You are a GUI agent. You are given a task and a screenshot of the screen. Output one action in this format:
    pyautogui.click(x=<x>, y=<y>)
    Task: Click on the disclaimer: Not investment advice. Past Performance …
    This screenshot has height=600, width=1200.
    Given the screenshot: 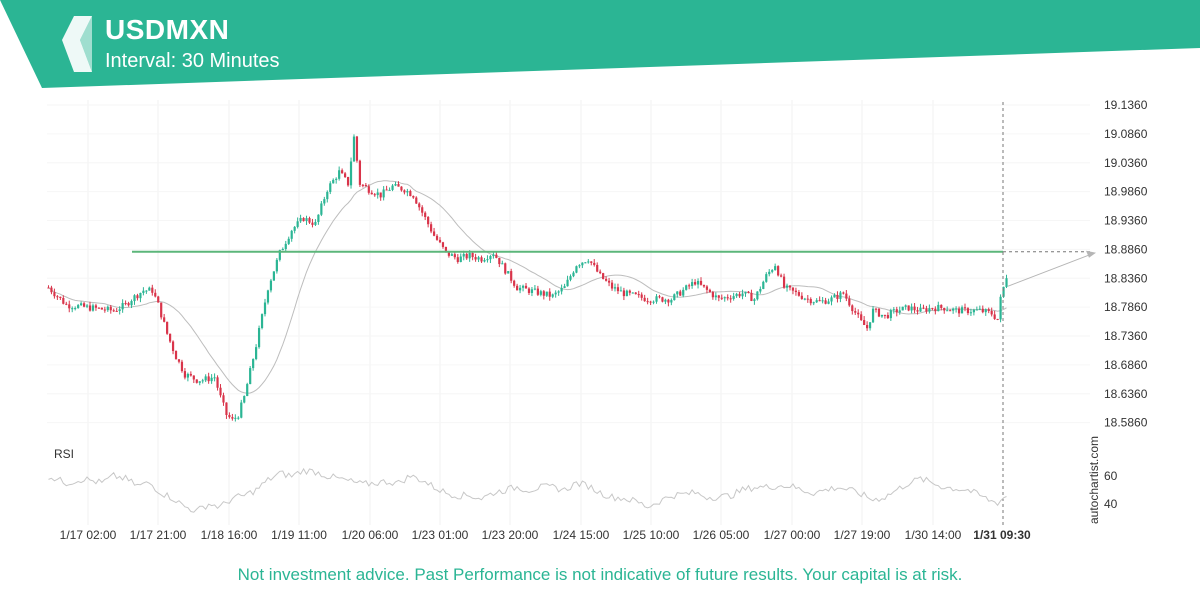 What is the action you would take?
    pyautogui.click(x=600, y=574)
    